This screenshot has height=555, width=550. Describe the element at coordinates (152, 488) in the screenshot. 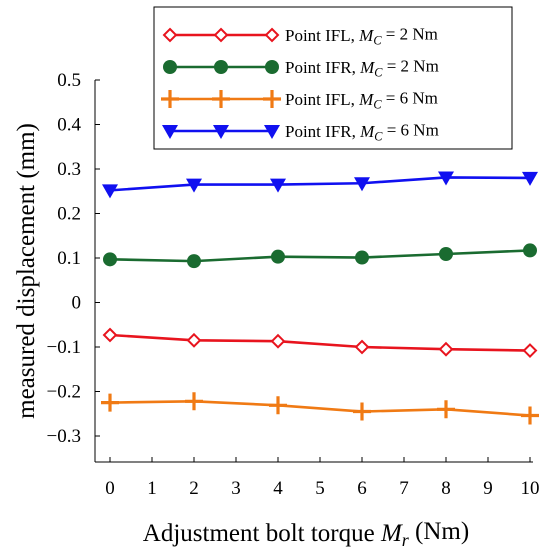

I see `x-tick-label: 1` at that location.